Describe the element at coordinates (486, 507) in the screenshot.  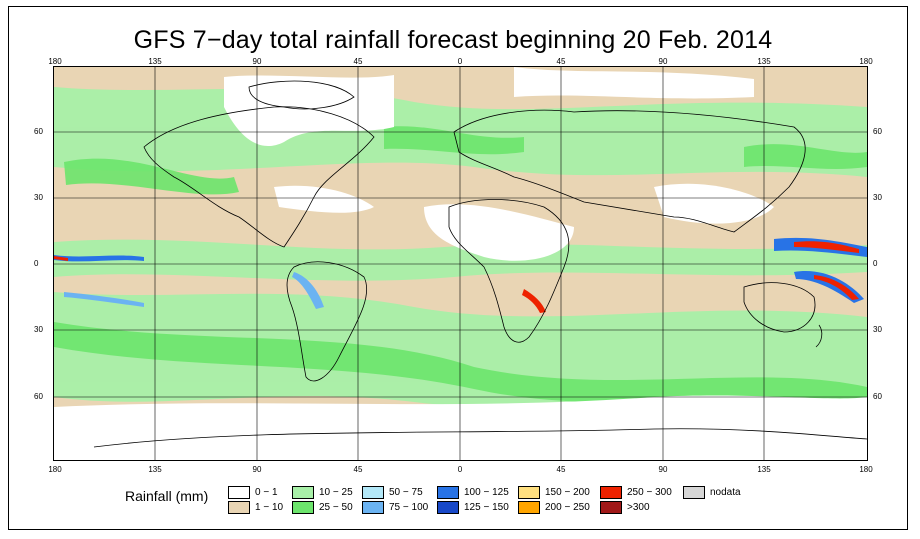
I see `legend-label: 125 − 150` at that location.